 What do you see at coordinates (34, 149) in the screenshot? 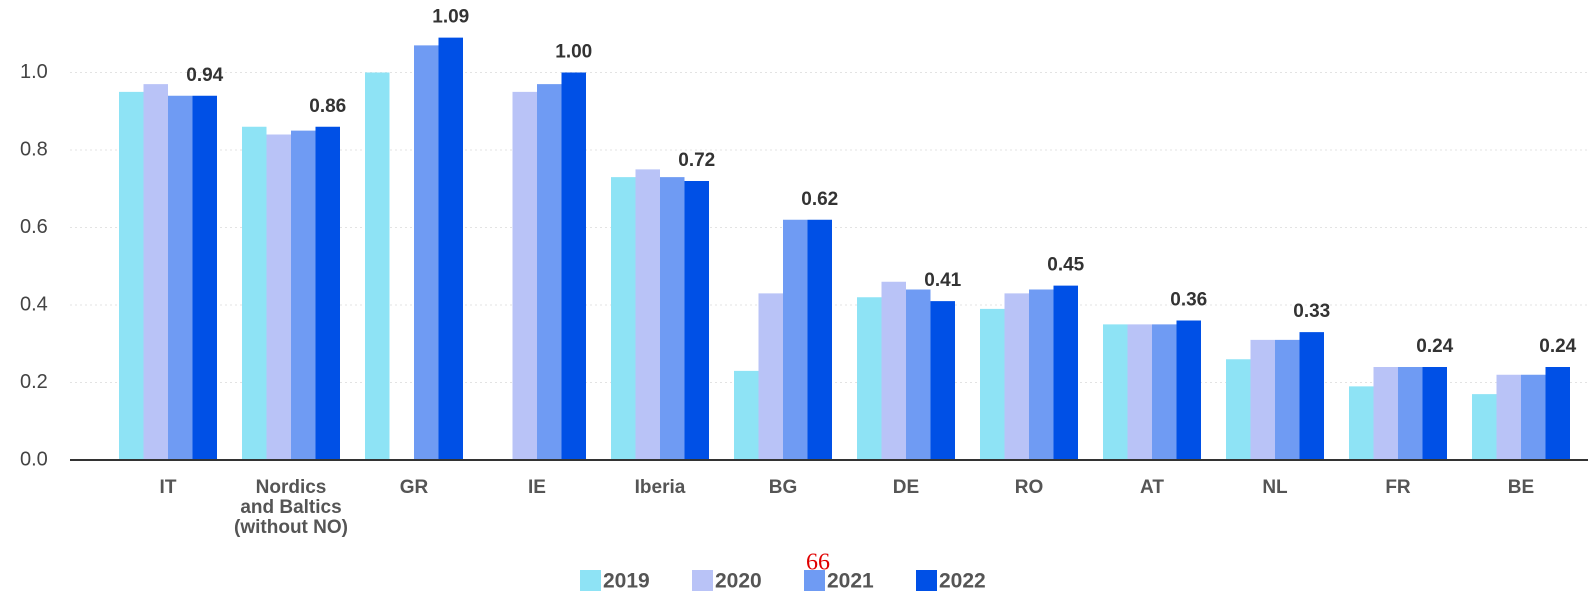
I see `y-tick-label: 0.8` at bounding box center [34, 149].